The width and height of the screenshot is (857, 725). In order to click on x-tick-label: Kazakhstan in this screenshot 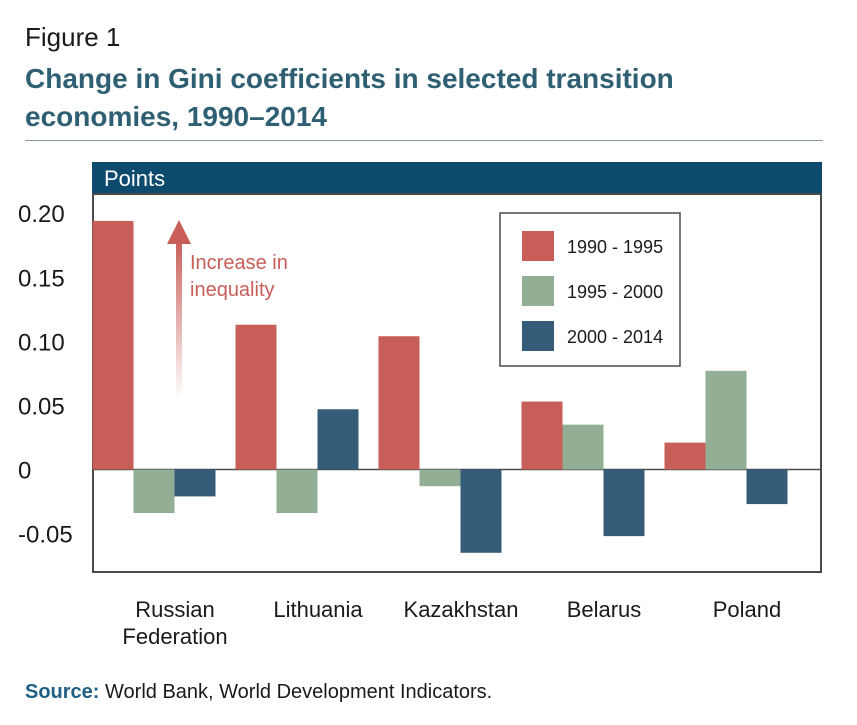, I will do `click(461, 609)`.